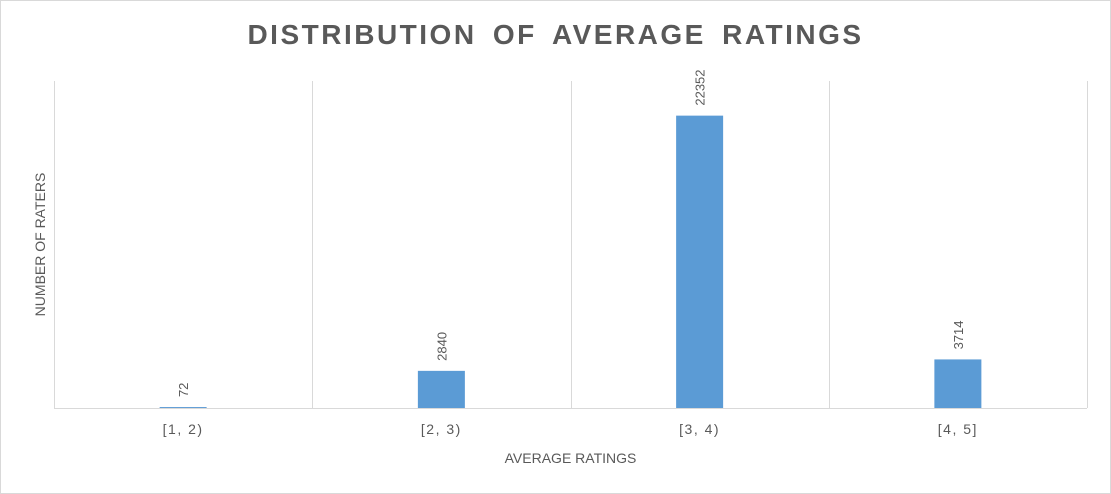 Image resolution: width=1111 pixels, height=494 pixels. Describe the element at coordinates (699, 429) in the screenshot. I see `x-tick-label: [3, 4)` at that location.